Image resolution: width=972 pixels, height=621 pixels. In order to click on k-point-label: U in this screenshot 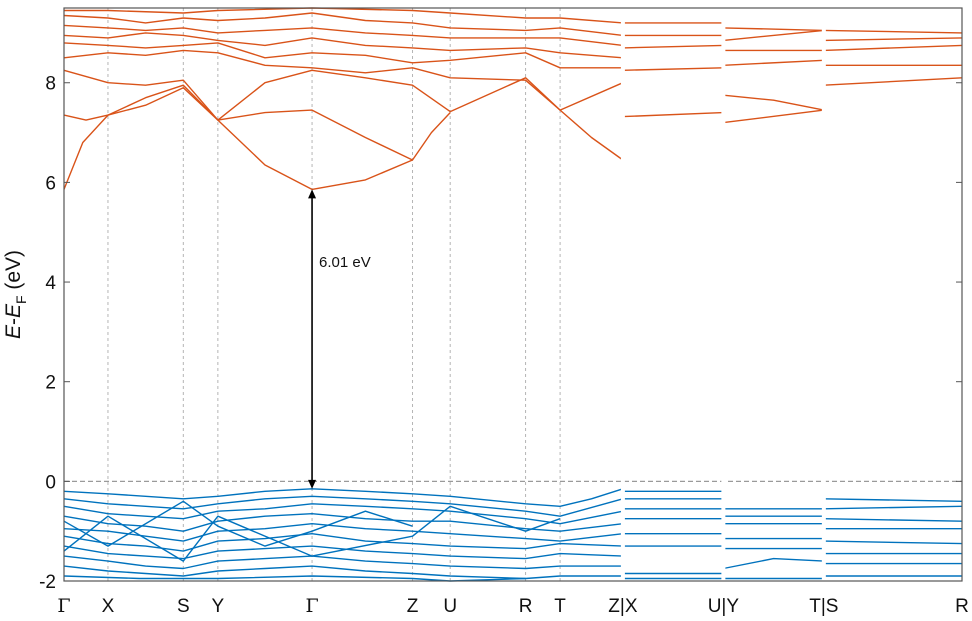, I will do `click(450, 606)`.